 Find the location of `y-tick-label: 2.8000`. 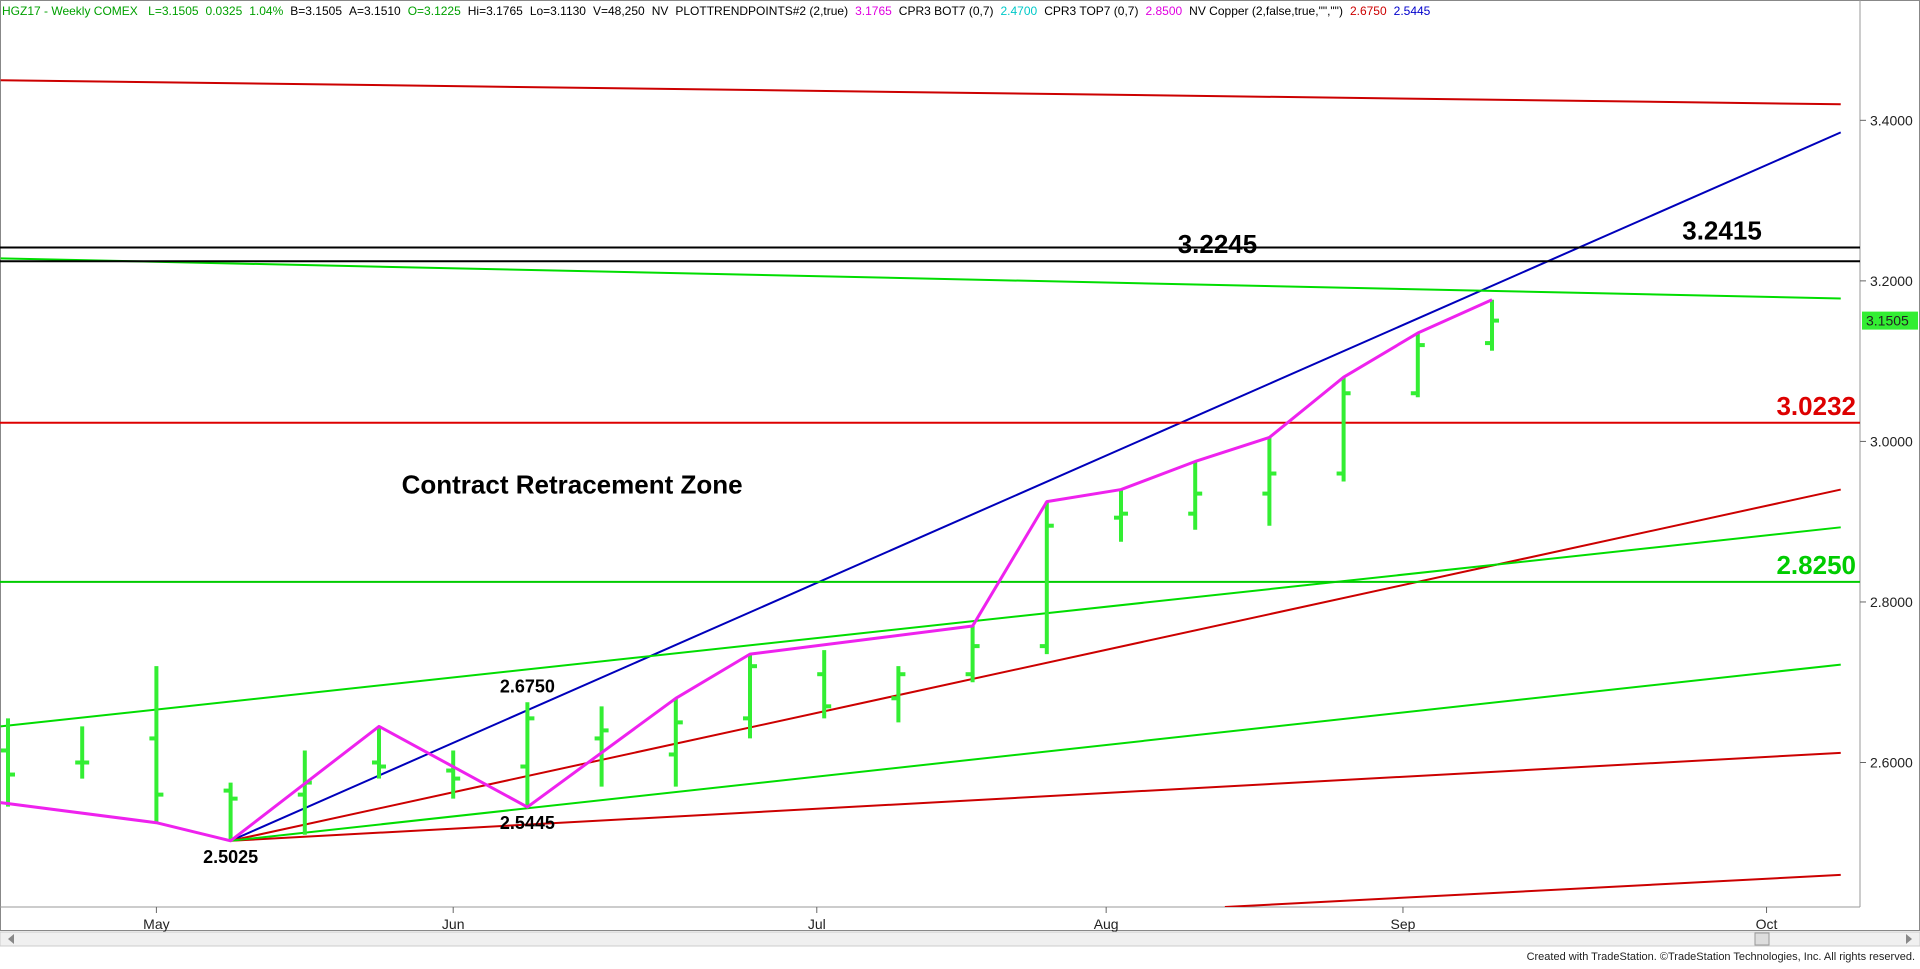

y-tick-label: 2.8000 is located at coordinates (1891, 602).